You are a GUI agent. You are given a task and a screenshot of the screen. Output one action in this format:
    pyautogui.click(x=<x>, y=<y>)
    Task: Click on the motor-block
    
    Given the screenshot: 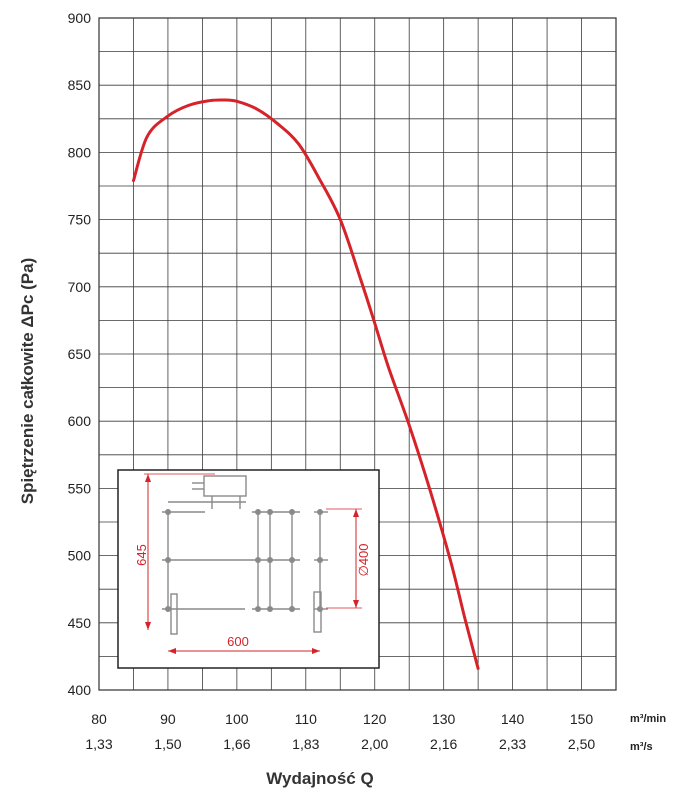 What is the action you would take?
    pyautogui.click(x=225, y=486)
    